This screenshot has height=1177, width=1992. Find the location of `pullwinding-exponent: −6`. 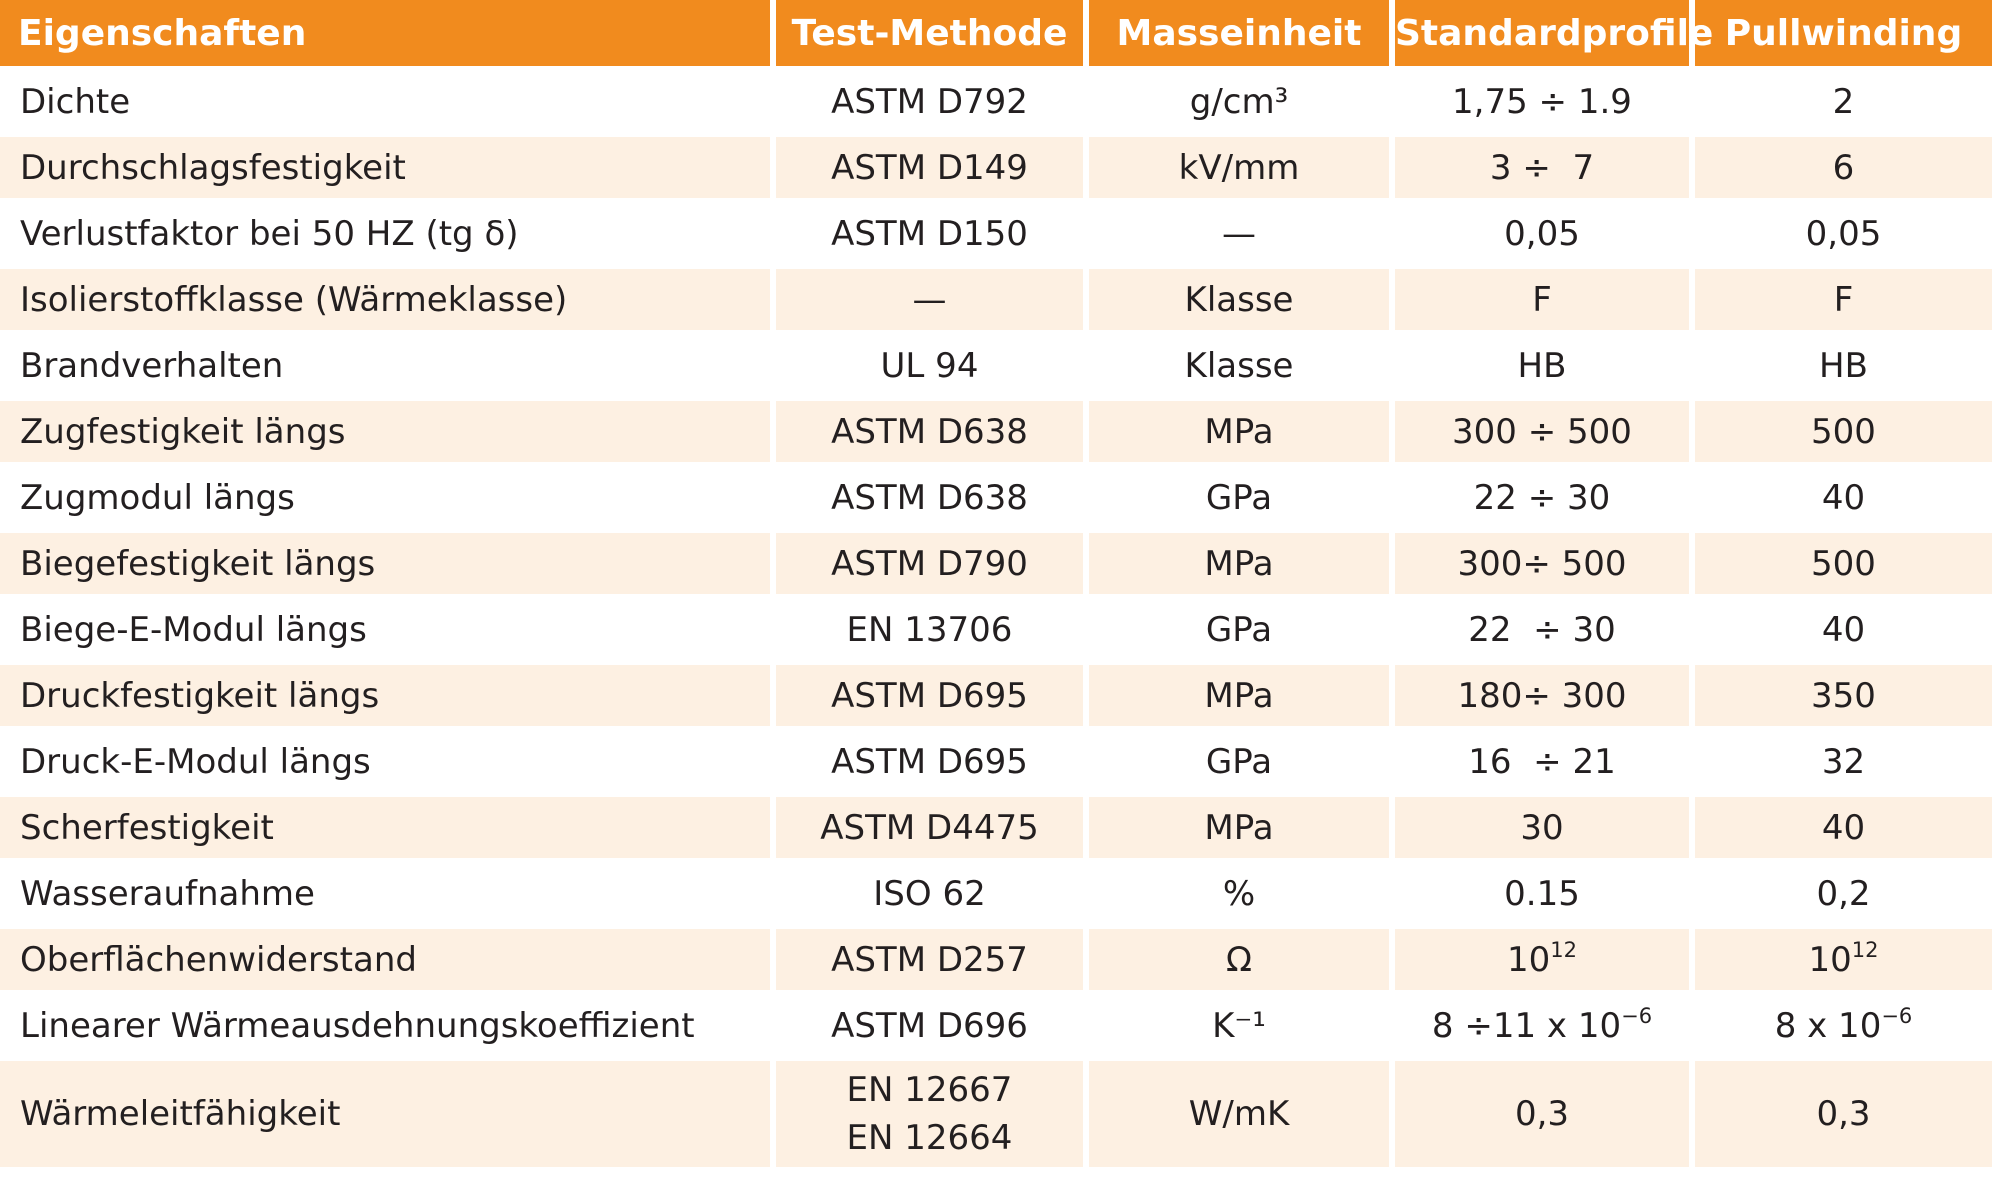

pullwinding-exponent: −6 is located at coordinates (1897, 1015).